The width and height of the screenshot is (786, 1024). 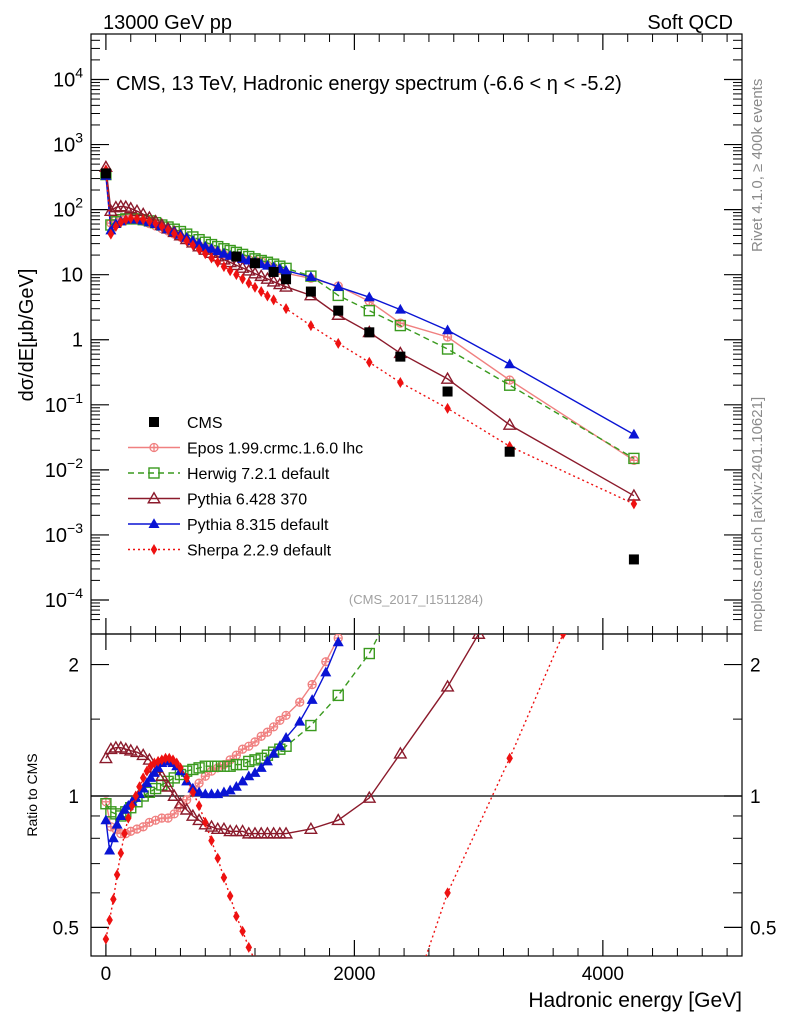 I want to click on pythia-2-ratio-line, so click(x=292, y=734).